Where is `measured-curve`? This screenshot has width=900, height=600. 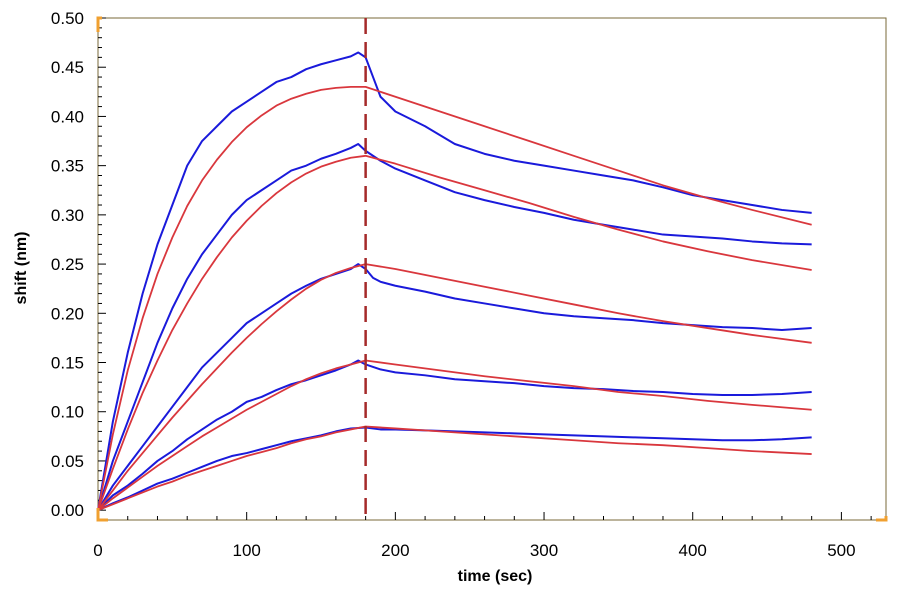
measured-curve is located at coordinates (454, 469).